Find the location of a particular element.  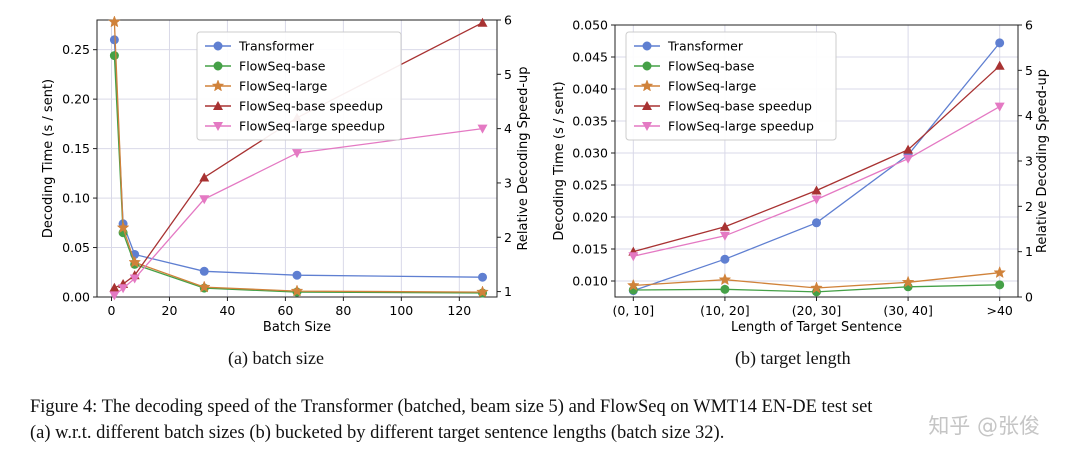

x-tick-label: (10, 20] is located at coordinates (725, 310).